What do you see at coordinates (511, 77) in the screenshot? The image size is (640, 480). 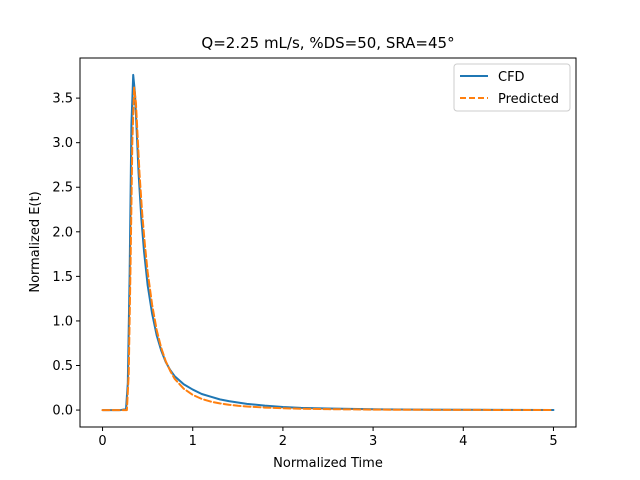 I see `legend-label-cfd: CFD` at bounding box center [511, 77].